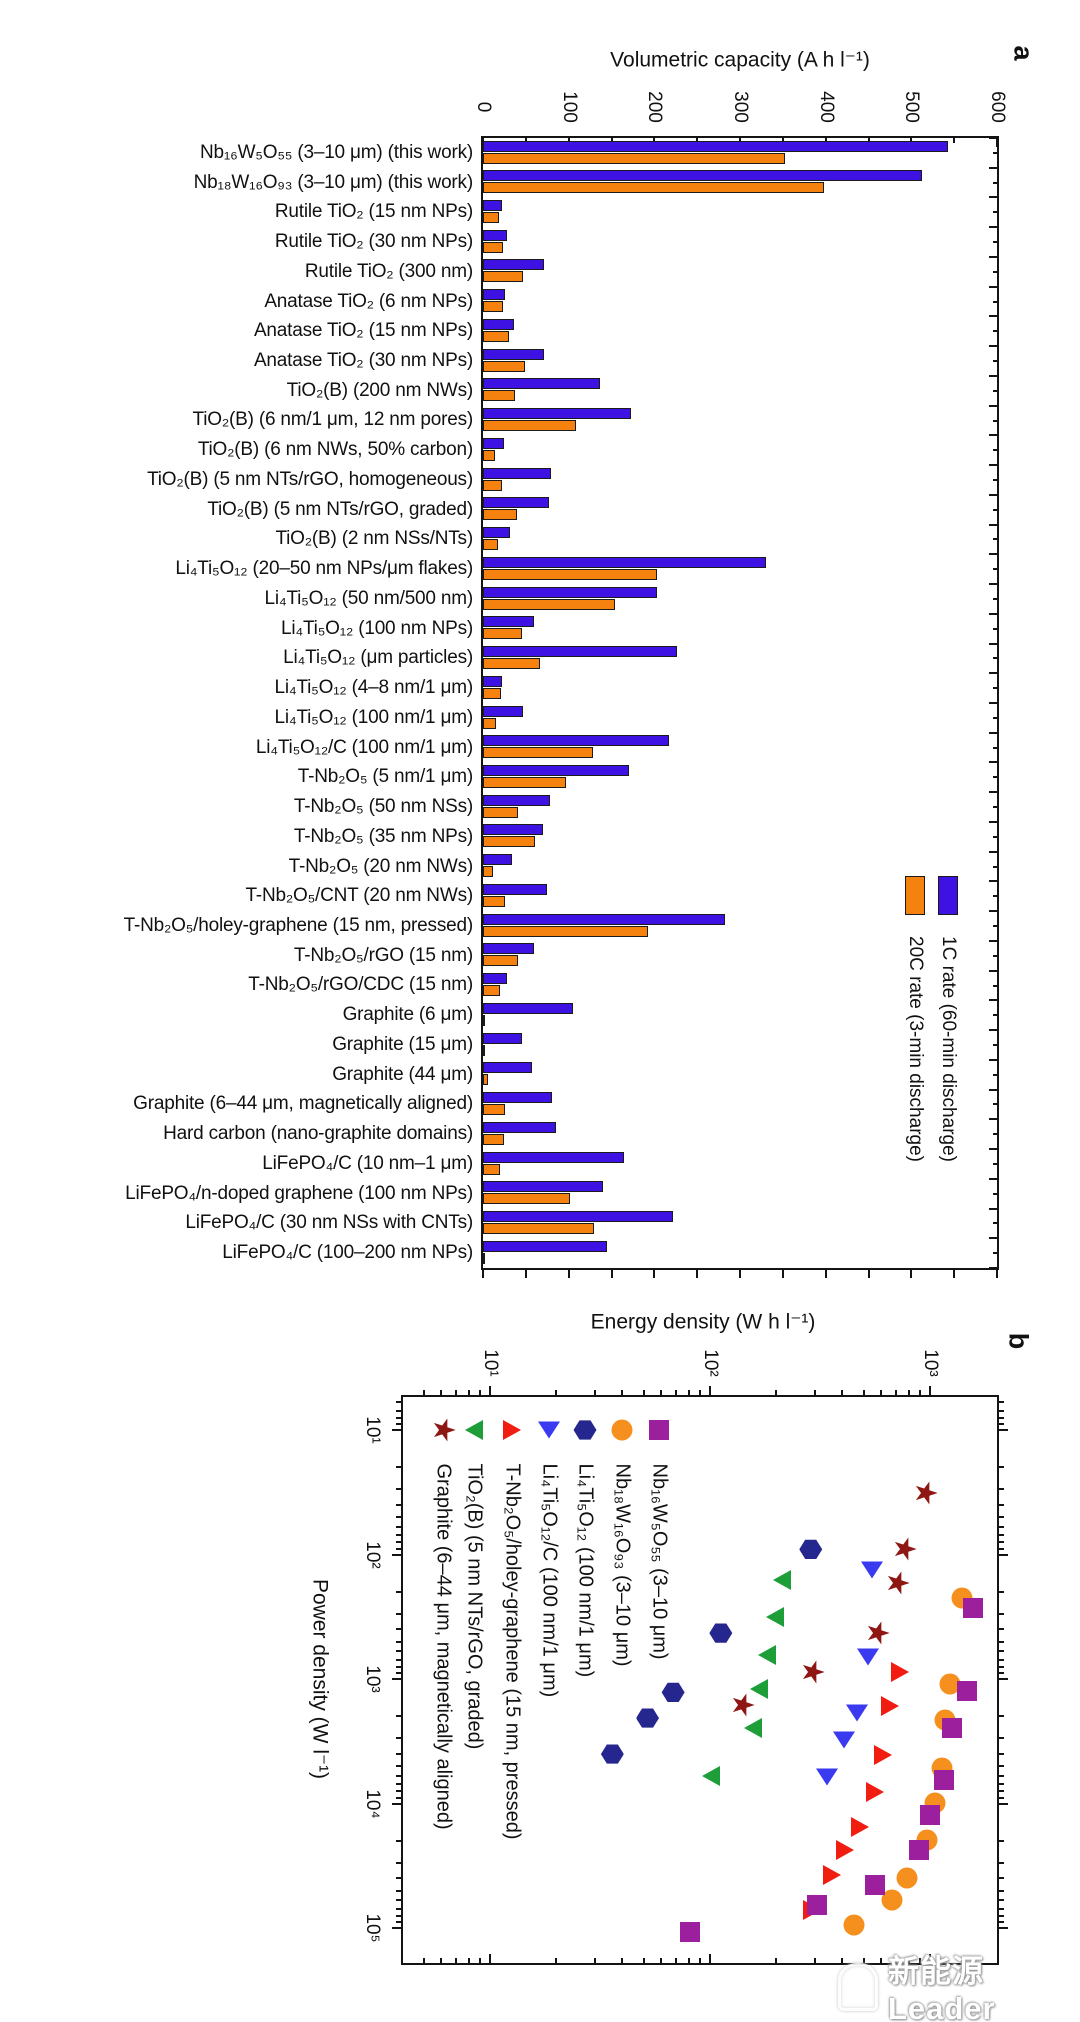 The image size is (1080, 2022). I want to click on bar-label: Li₄Ti₅O₁₂/C (100 nm/1 μm), so click(364, 747).